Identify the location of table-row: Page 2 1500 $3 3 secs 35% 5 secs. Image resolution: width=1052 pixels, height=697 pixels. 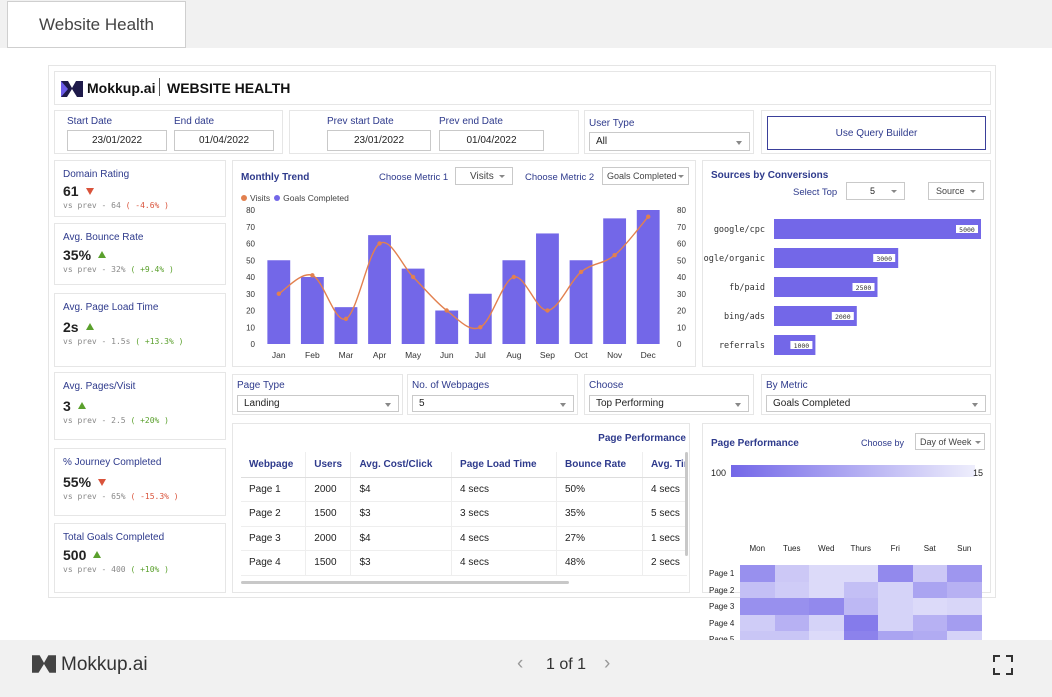
(464, 514).